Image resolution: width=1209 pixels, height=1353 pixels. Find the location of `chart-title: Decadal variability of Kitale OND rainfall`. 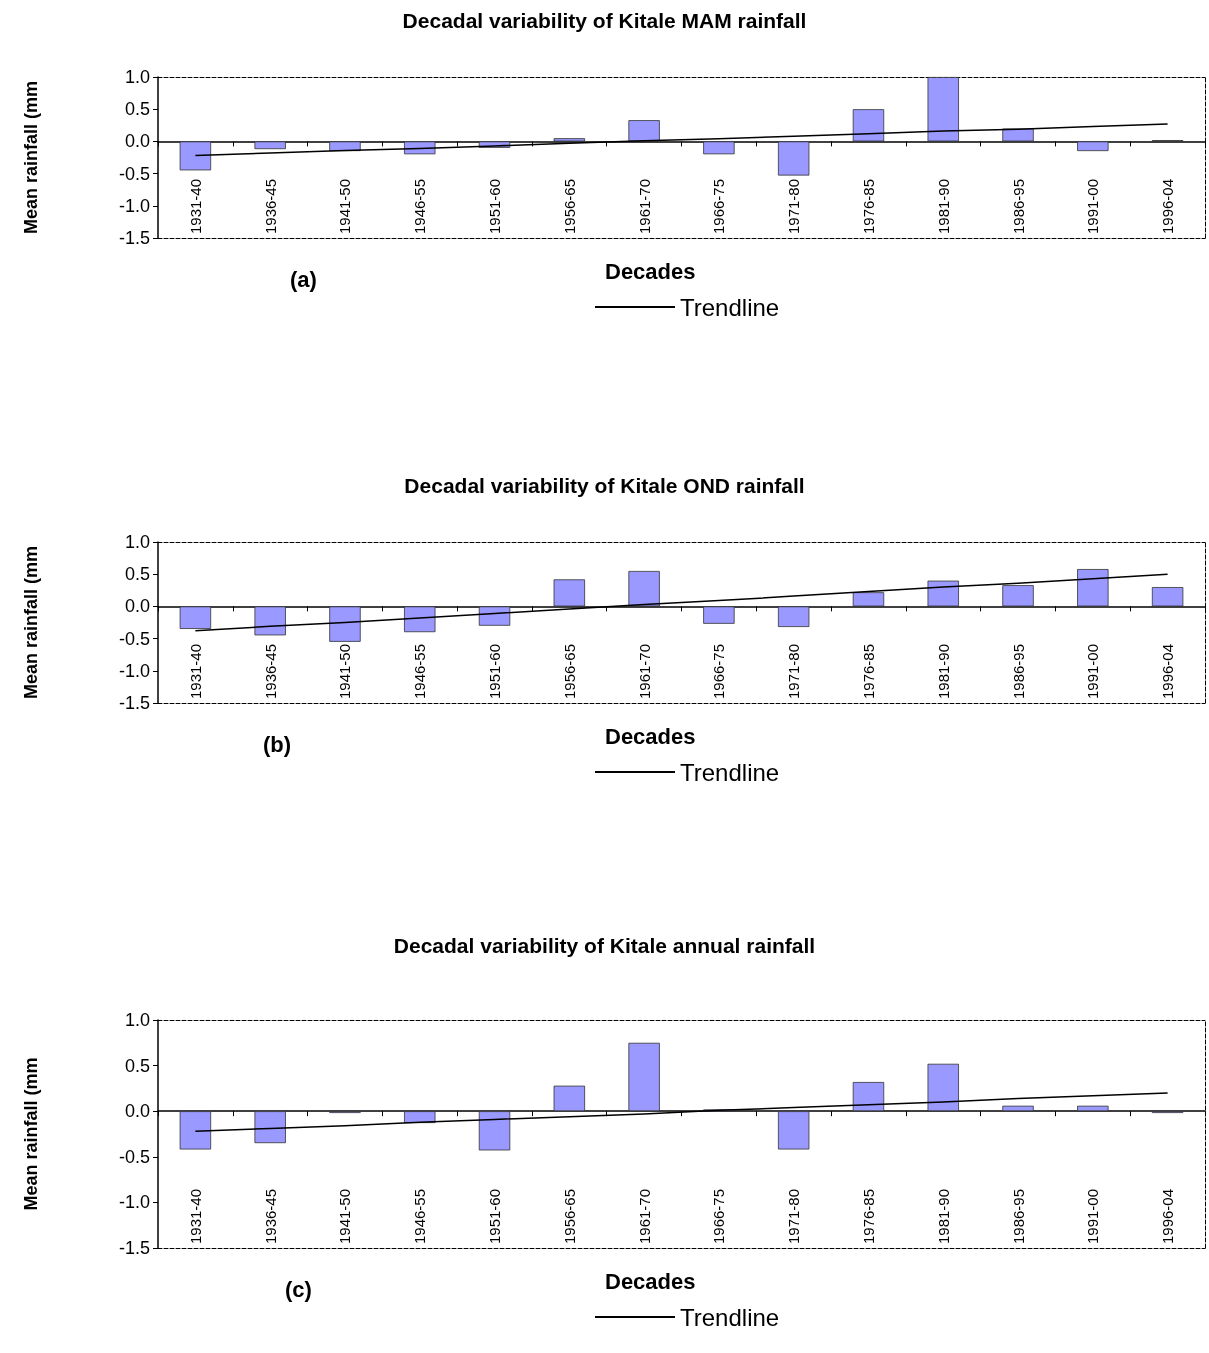

chart-title: Decadal variability of Kitale OND rainfall is located at coordinates (604, 485).